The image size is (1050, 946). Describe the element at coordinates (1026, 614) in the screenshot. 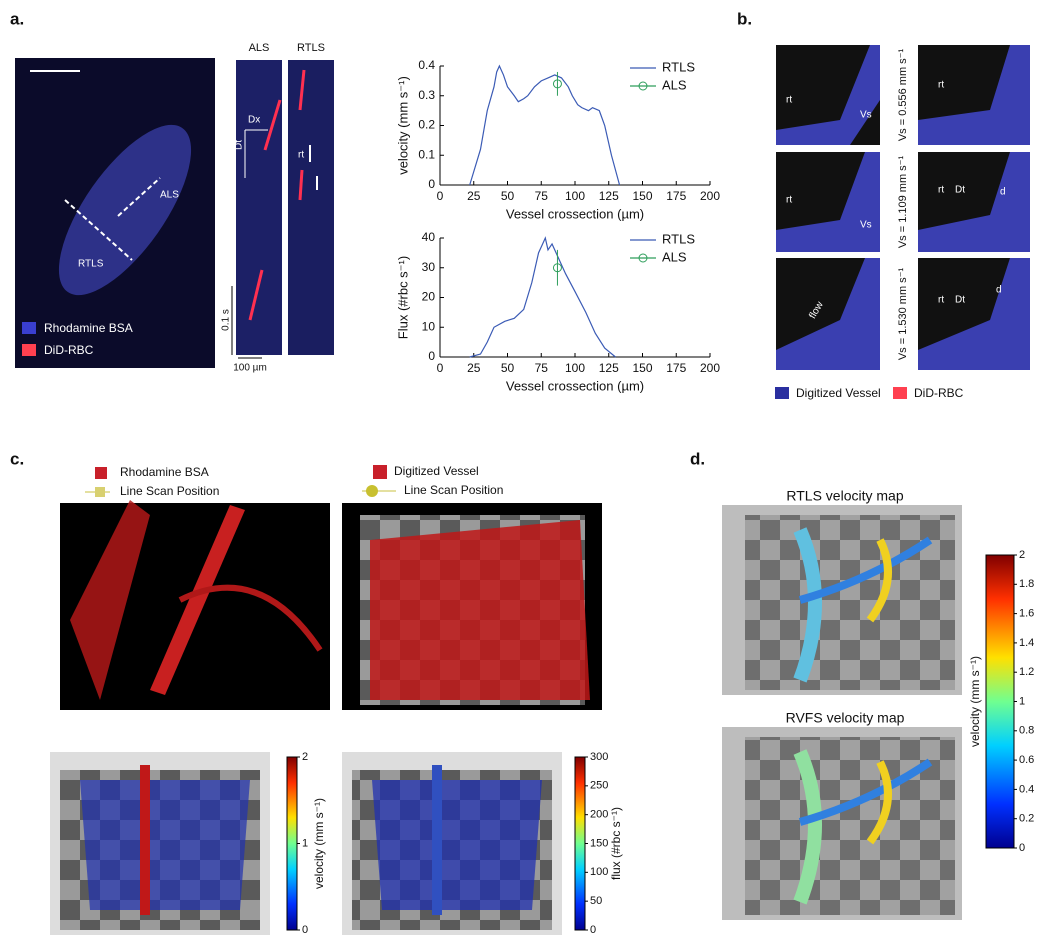

I see `colorbar-tick-label: 1.6` at that location.